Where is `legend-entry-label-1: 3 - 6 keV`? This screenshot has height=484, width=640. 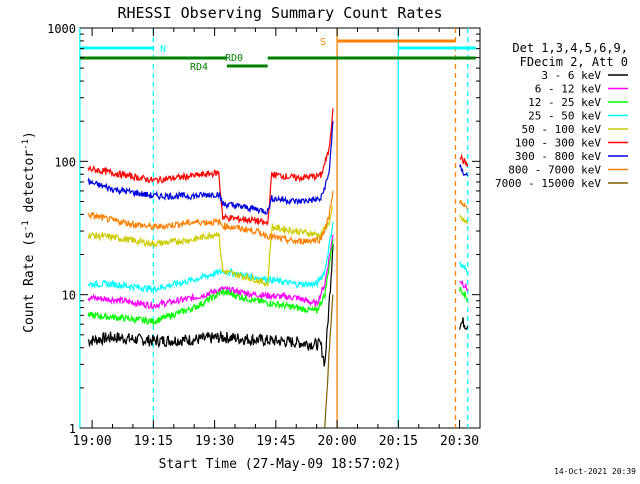 legend-entry-label-1: 3 - 6 keV is located at coordinates (571, 75).